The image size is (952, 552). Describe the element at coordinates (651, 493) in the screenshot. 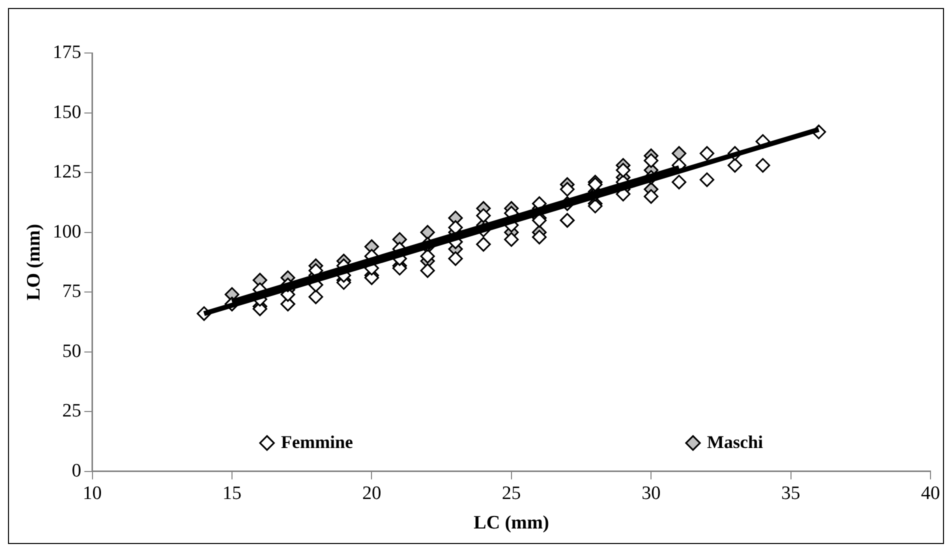

I see `x-tick-label: 30` at that location.